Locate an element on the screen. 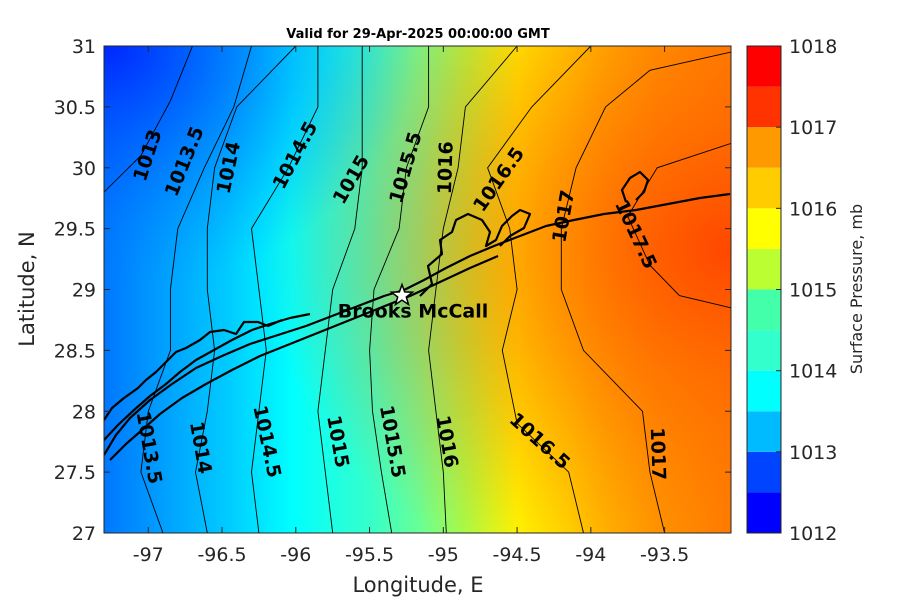 The image size is (900, 600). station-marker: Brooks McCall is located at coordinates (413, 302).